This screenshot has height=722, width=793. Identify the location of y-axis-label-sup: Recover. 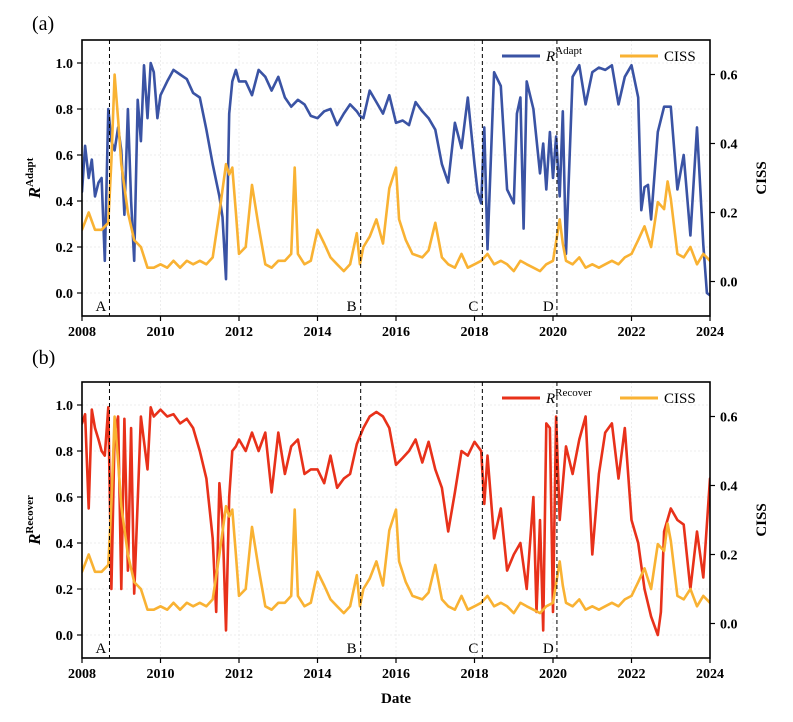
(30, 514).